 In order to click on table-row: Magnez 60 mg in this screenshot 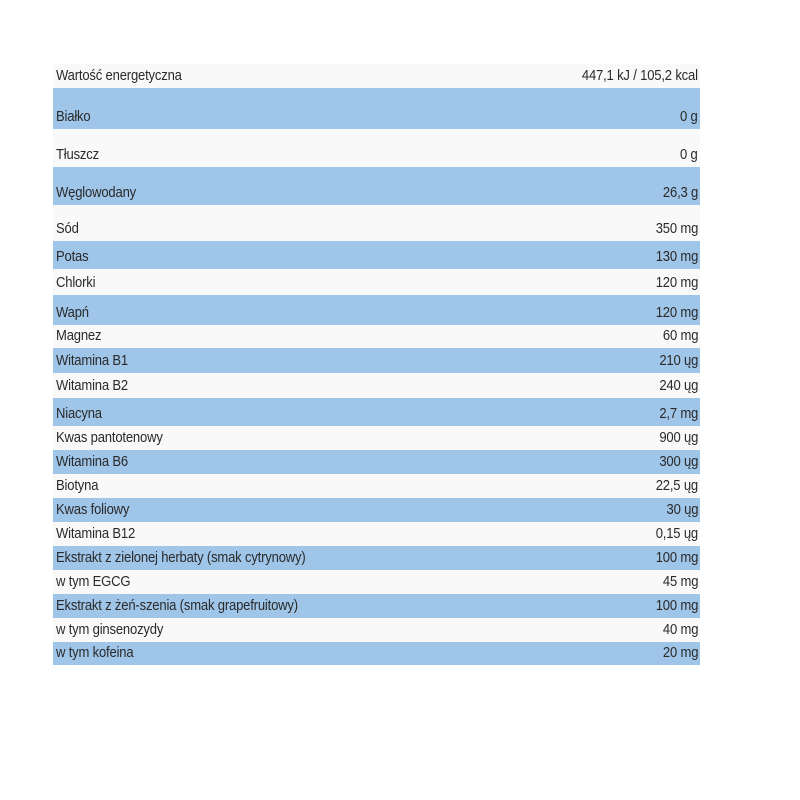, I will do `click(376, 336)`.